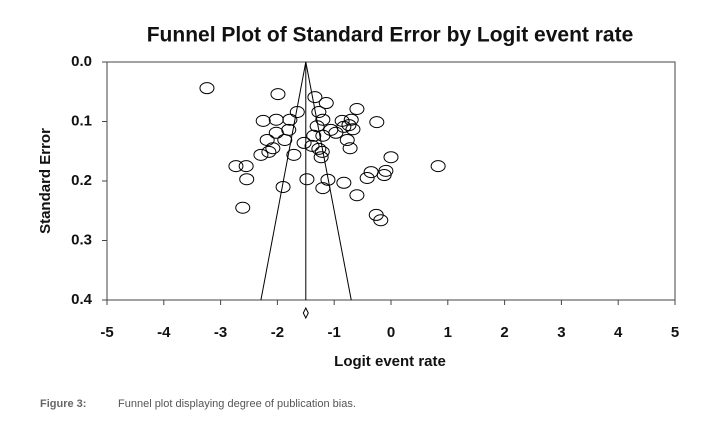 Image resolution: width=720 pixels, height=426 pixels. I want to click on x-tick-label: 3, so click(561, 332).